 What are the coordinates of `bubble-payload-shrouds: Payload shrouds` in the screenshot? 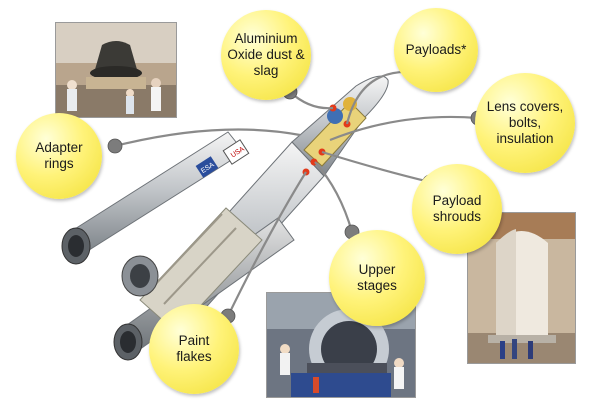 It's located at (457, 209).